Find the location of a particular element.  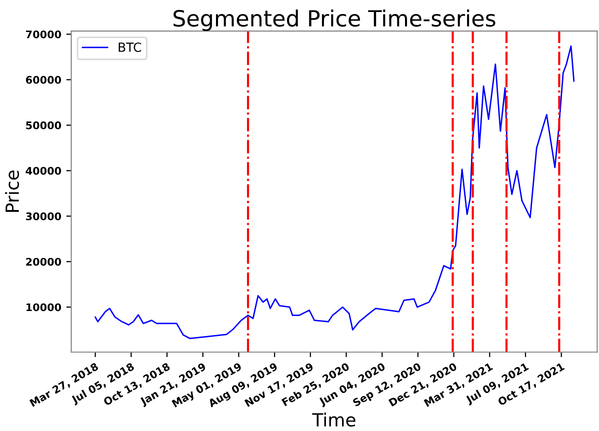

y-tick-label: 60000 is located at coordinates (44, 80).